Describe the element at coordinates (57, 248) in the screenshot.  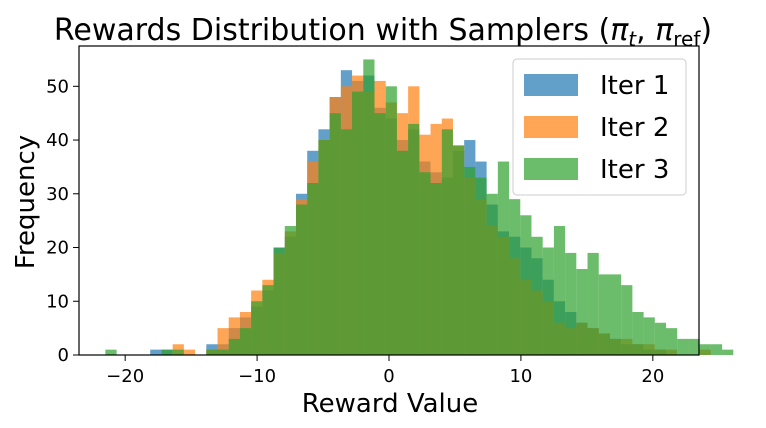
I see `y-tick-label: 20` at that location.